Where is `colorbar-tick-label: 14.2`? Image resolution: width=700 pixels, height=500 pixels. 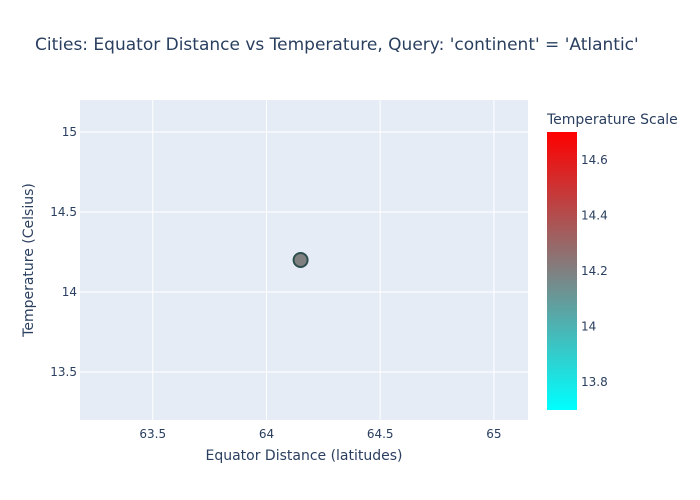
colorbar-tick-label: 14.2 is located at coordinates (594, 271).